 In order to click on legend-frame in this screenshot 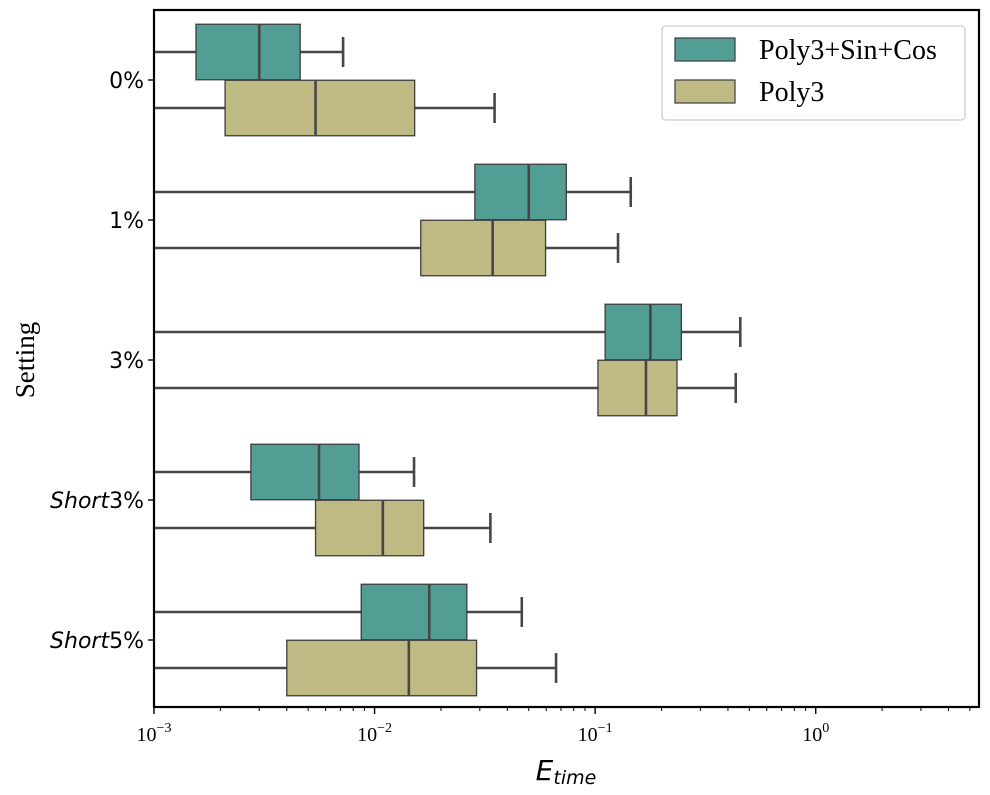, I will do `click(813, 73)`.